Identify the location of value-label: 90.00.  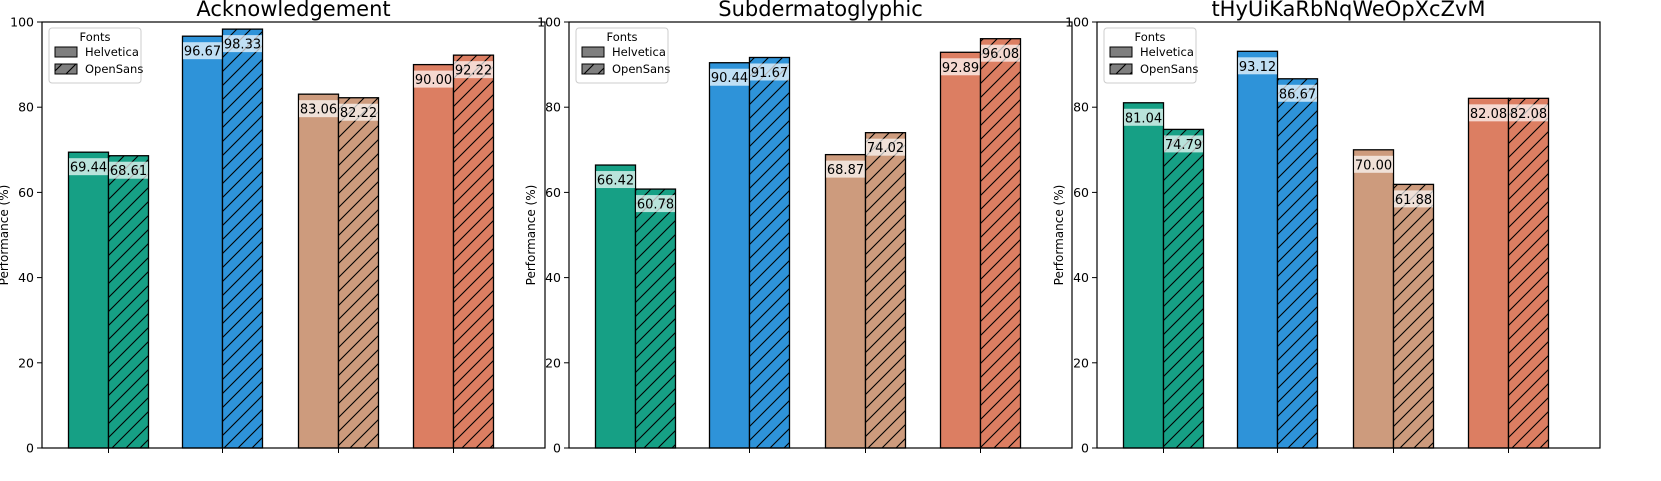
(433, 80).